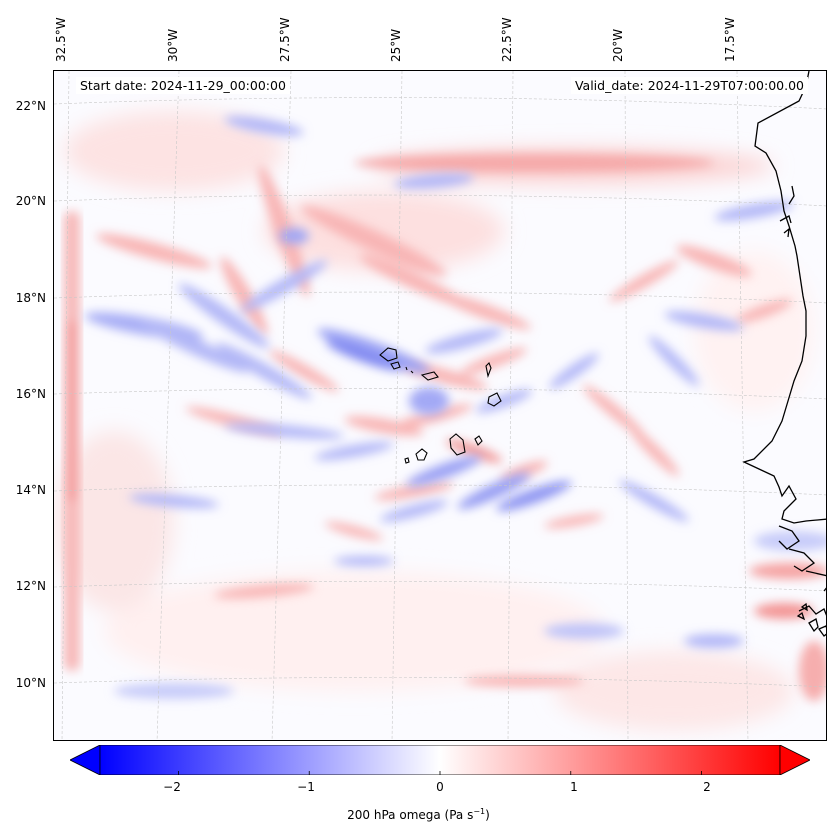  I want to click on colorbar-tick-0: 0, so click(440, 787).